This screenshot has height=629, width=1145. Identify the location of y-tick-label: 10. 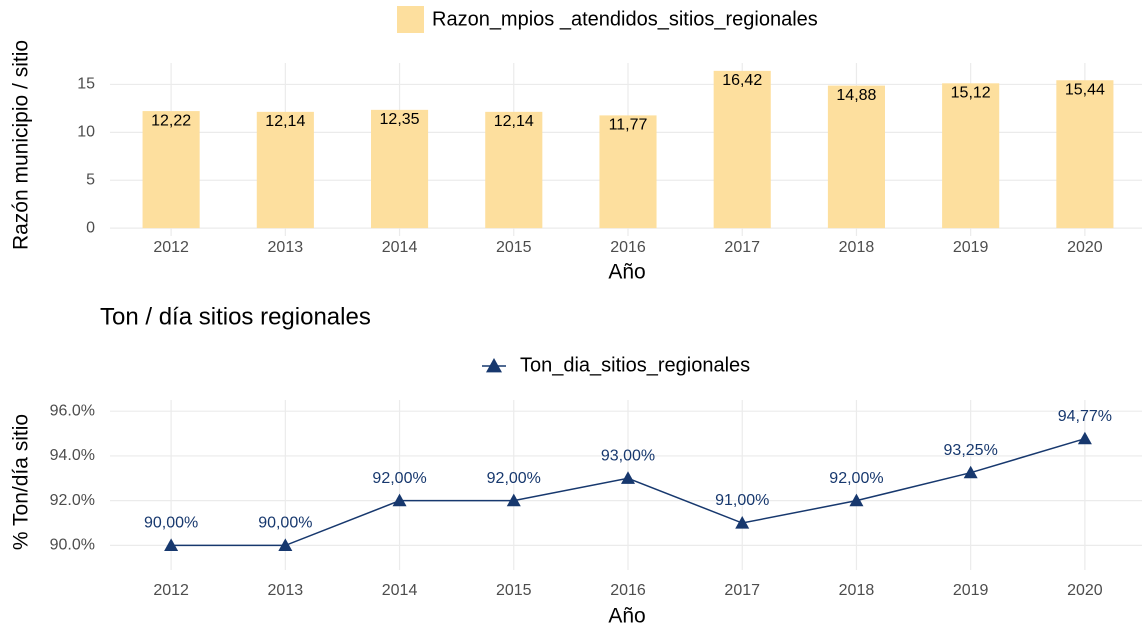
(86, 132).